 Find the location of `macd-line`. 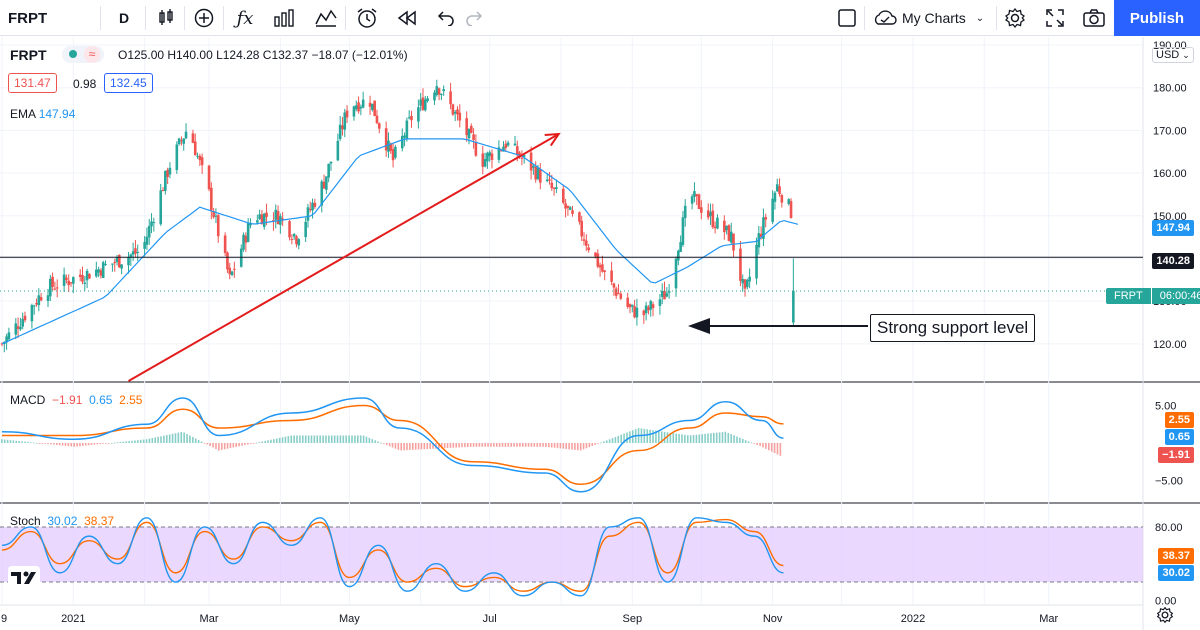

macd-line is located at coordinates (392, 445).